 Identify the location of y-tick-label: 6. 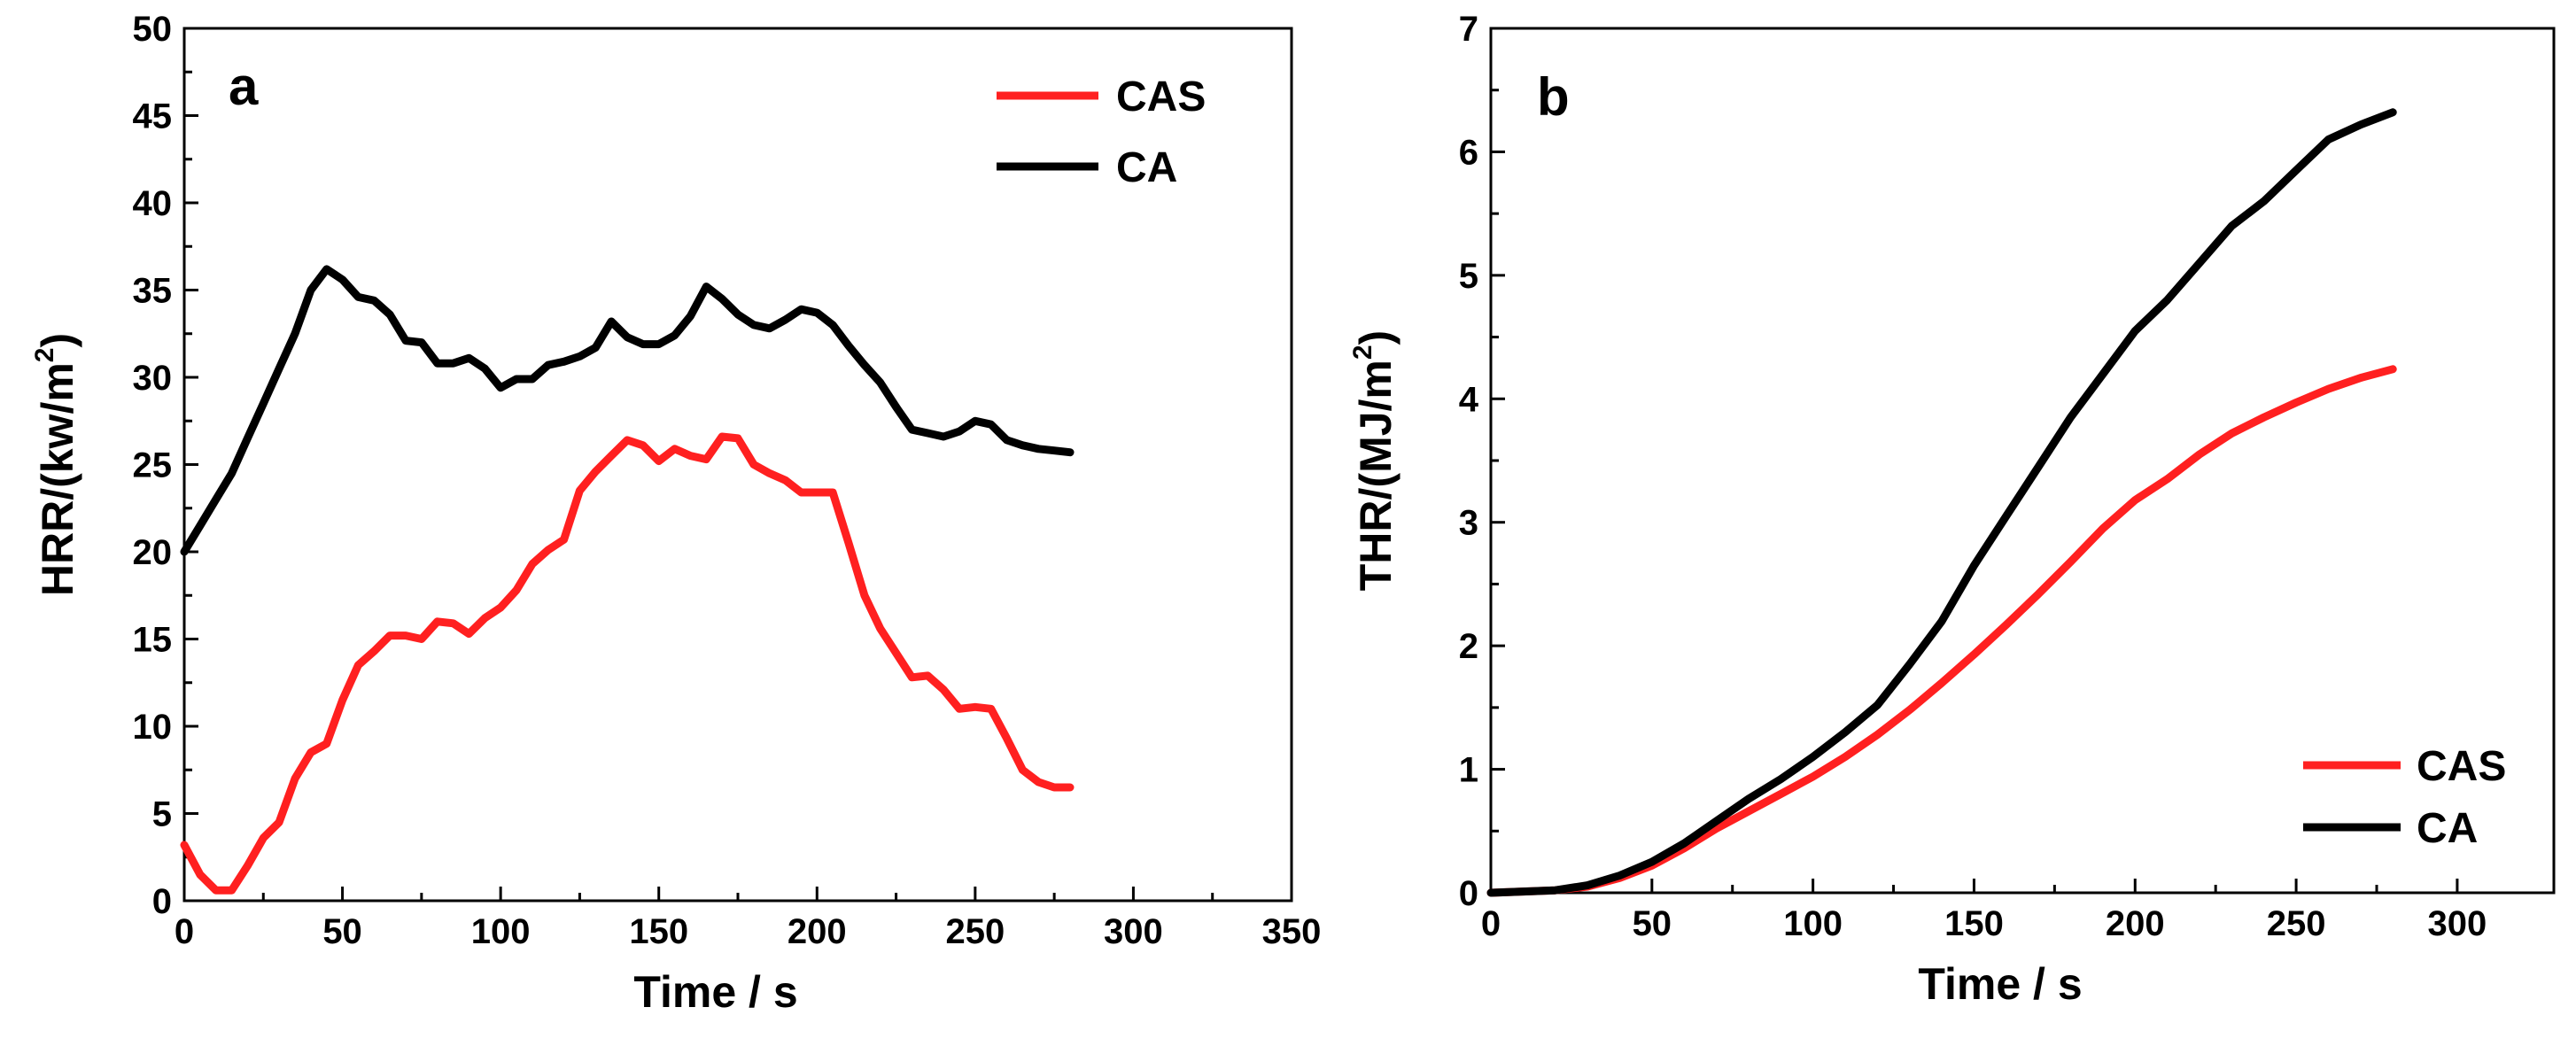
(1468, 152).